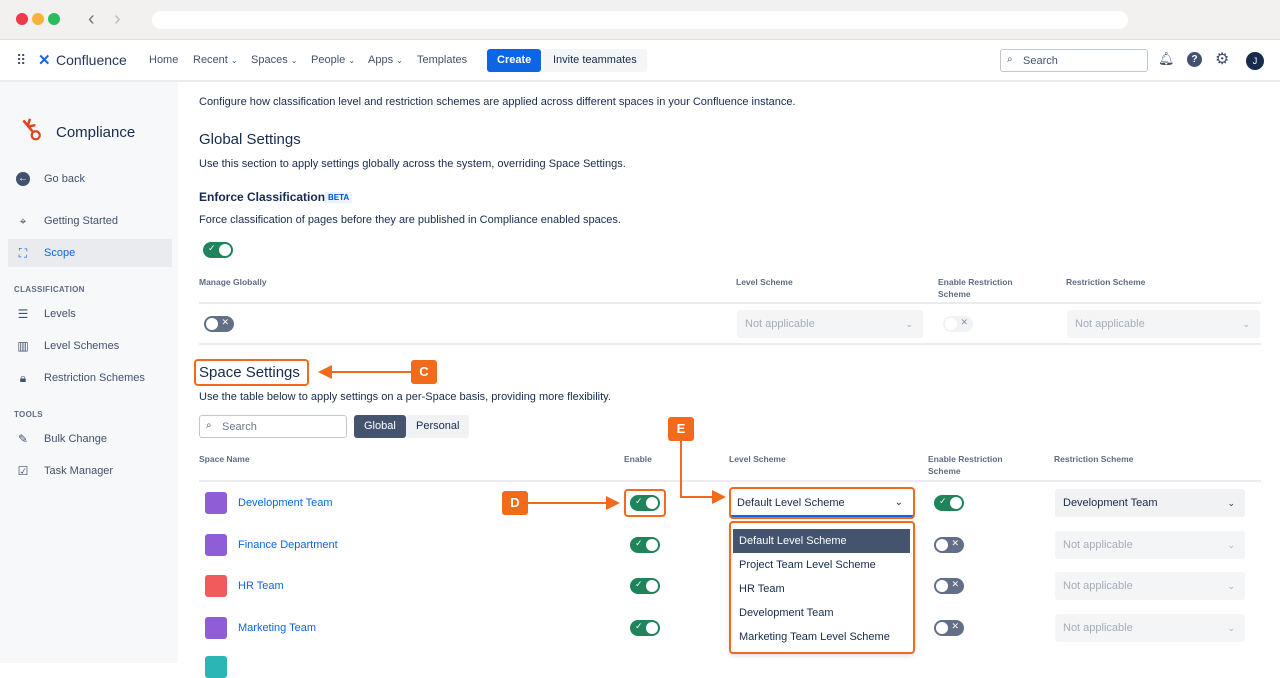 The image size is (1280, 678). Describe the element at coordinates (23, 471) in the screenshot. I see `task-check-icon: ☑` at that location.